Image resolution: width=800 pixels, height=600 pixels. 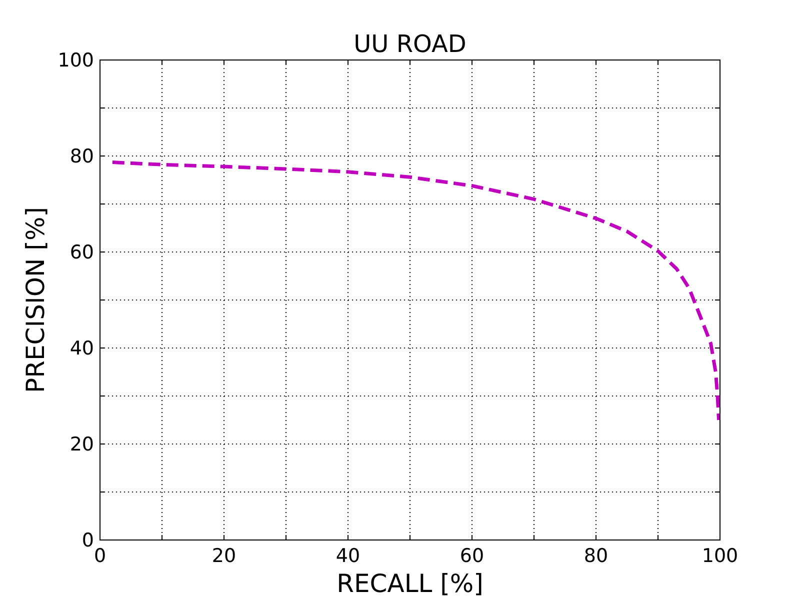 What do you see at coordinates (410, 583) in the screenshot?
I see `x-axis-title: RECALL [%]` at bounding box center [410, 583].